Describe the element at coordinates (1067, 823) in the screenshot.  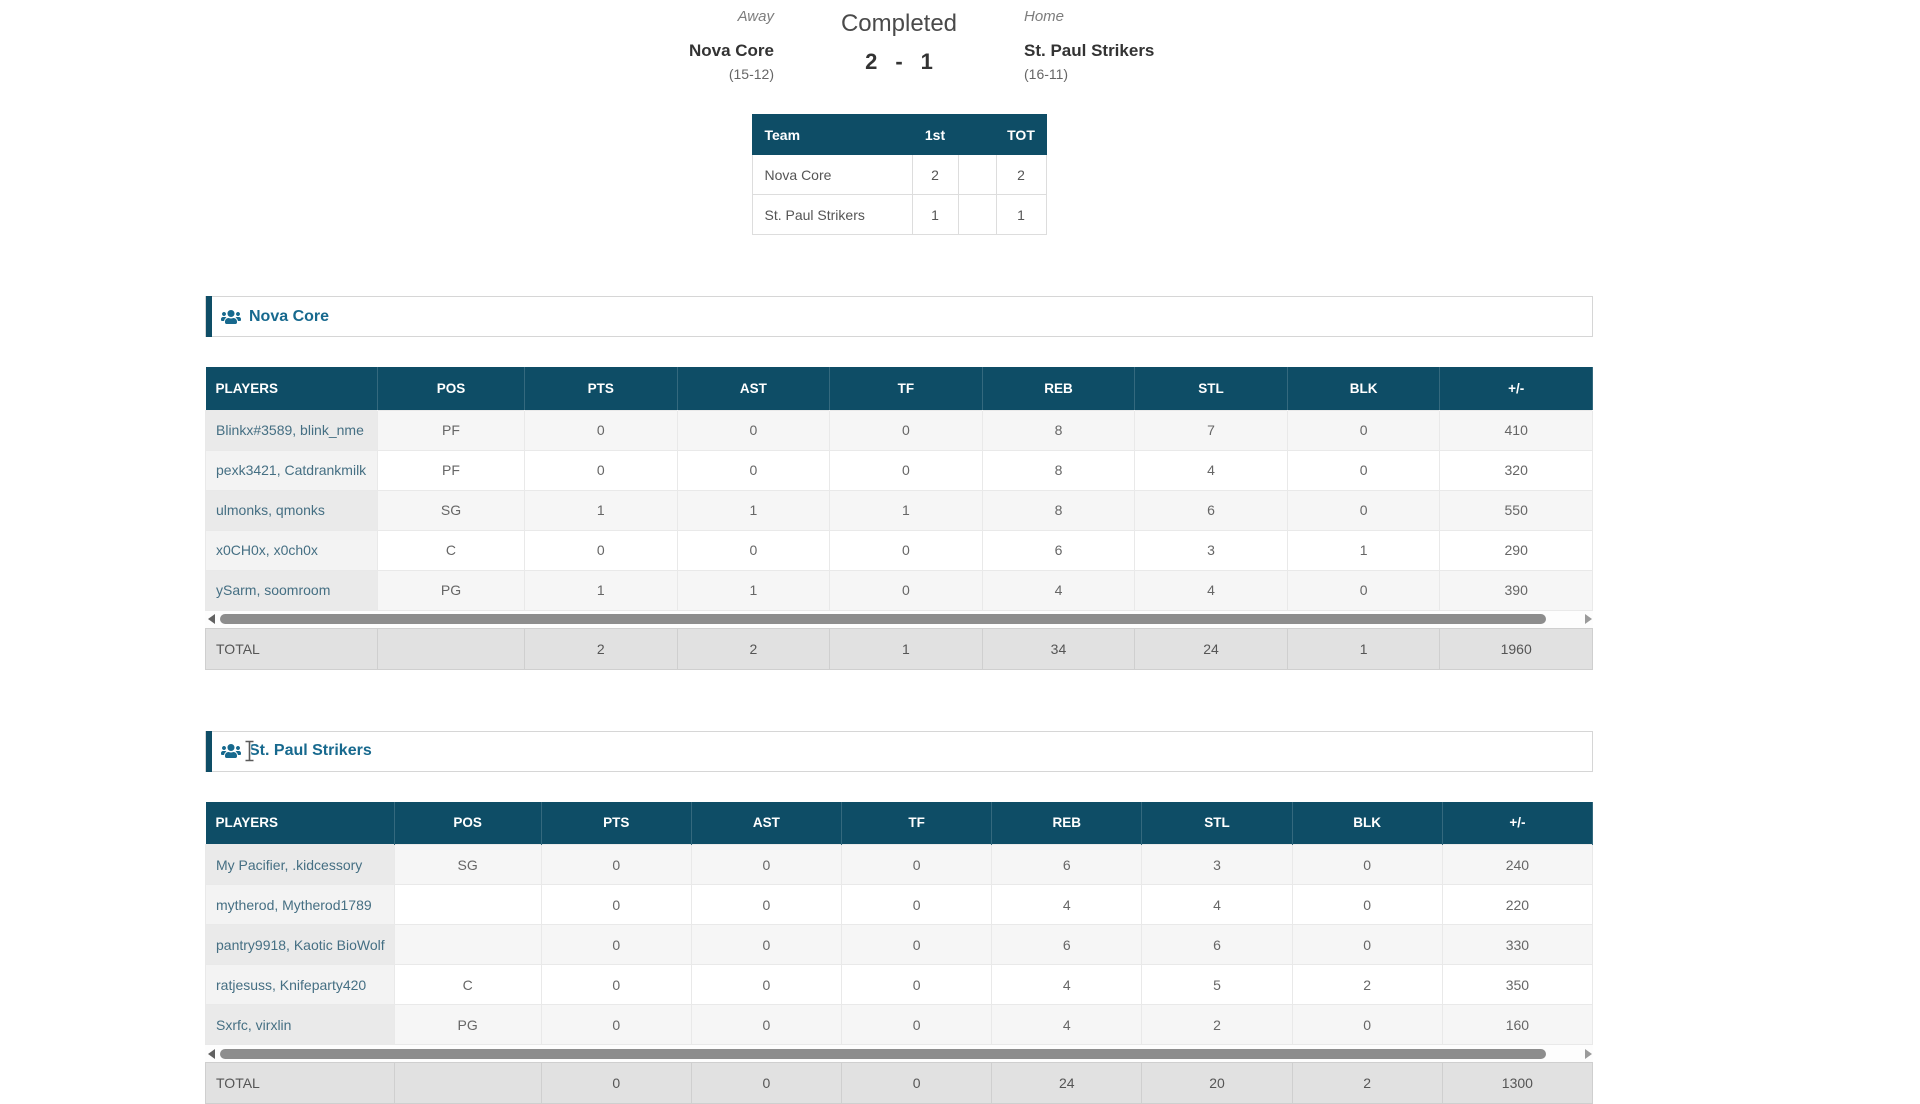
I see `column-header: REB` at that location.